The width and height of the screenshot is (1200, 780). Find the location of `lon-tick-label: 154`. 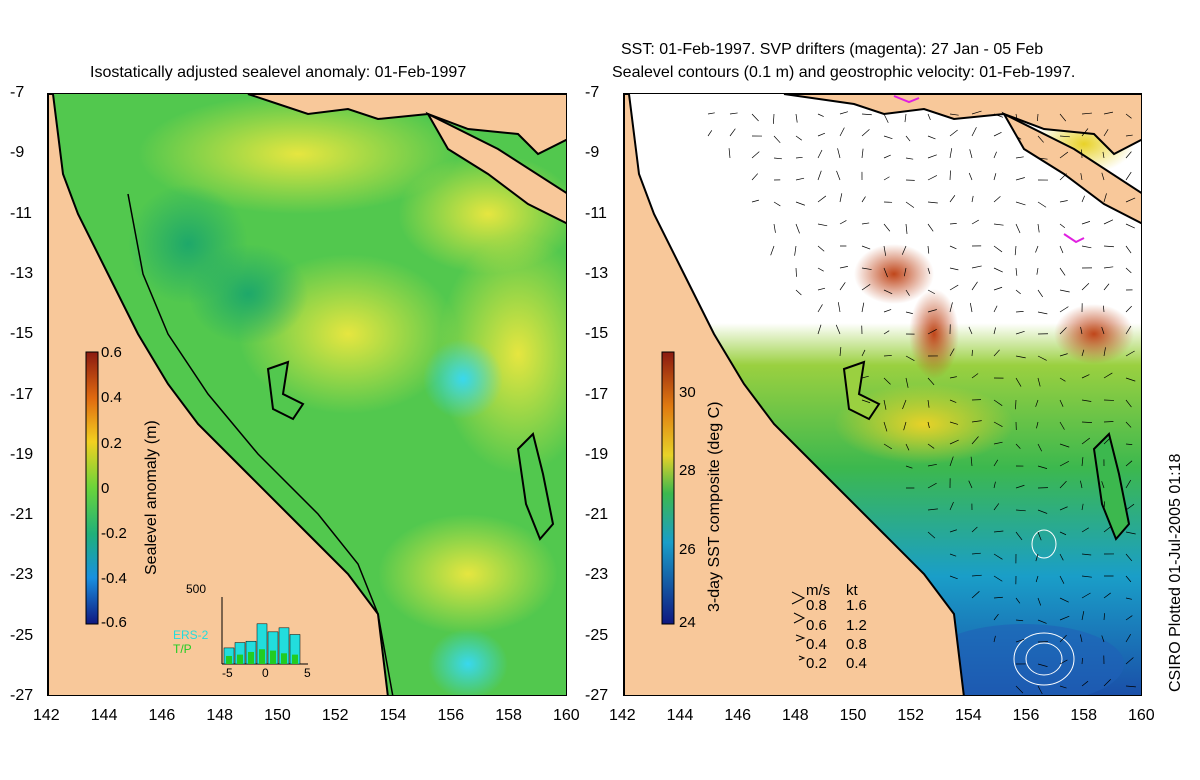

lon-tick-label: 154 is located at coordinates (393, 715).